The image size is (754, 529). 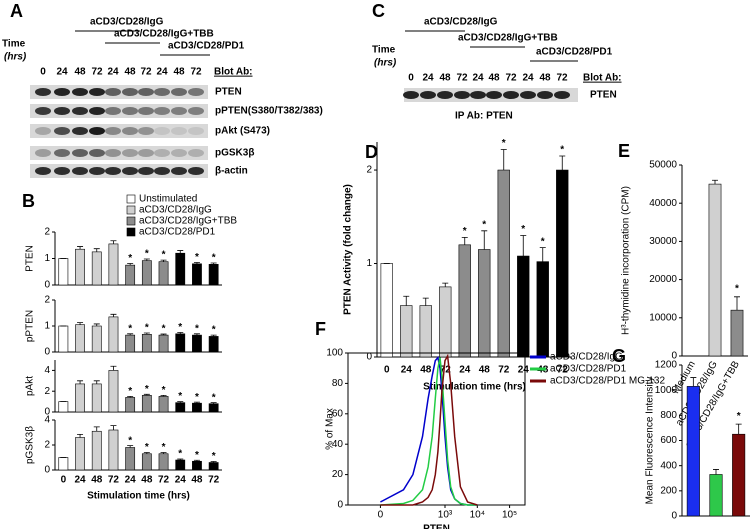 I want to click on y-tick-label: 800, so click(x=668, y=415).